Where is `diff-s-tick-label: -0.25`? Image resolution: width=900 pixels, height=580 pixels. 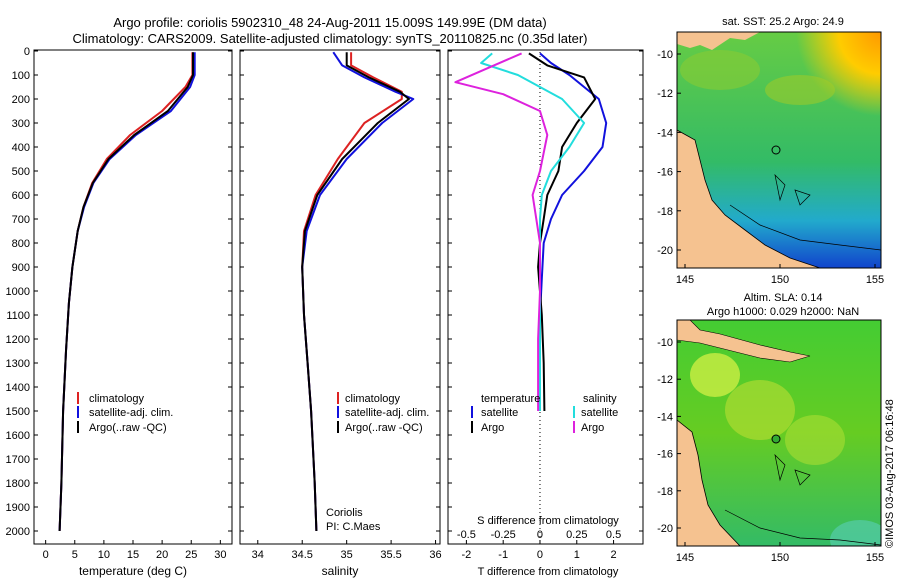
diff-s-tick-label: -0.25 is located at coordinates (503, 535).